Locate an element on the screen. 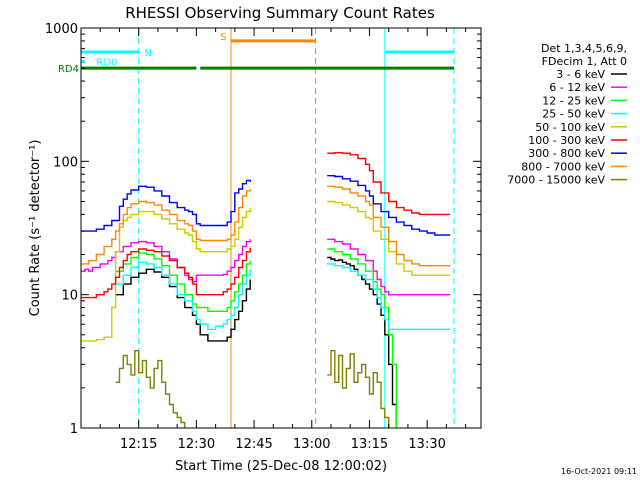  y-tick-label-1: 1 is located at coordinates (74, 429).